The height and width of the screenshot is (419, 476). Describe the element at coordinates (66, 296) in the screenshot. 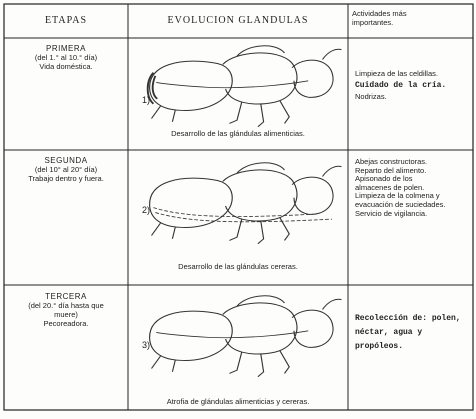

I see `stage-name: TERCERA` at that location.